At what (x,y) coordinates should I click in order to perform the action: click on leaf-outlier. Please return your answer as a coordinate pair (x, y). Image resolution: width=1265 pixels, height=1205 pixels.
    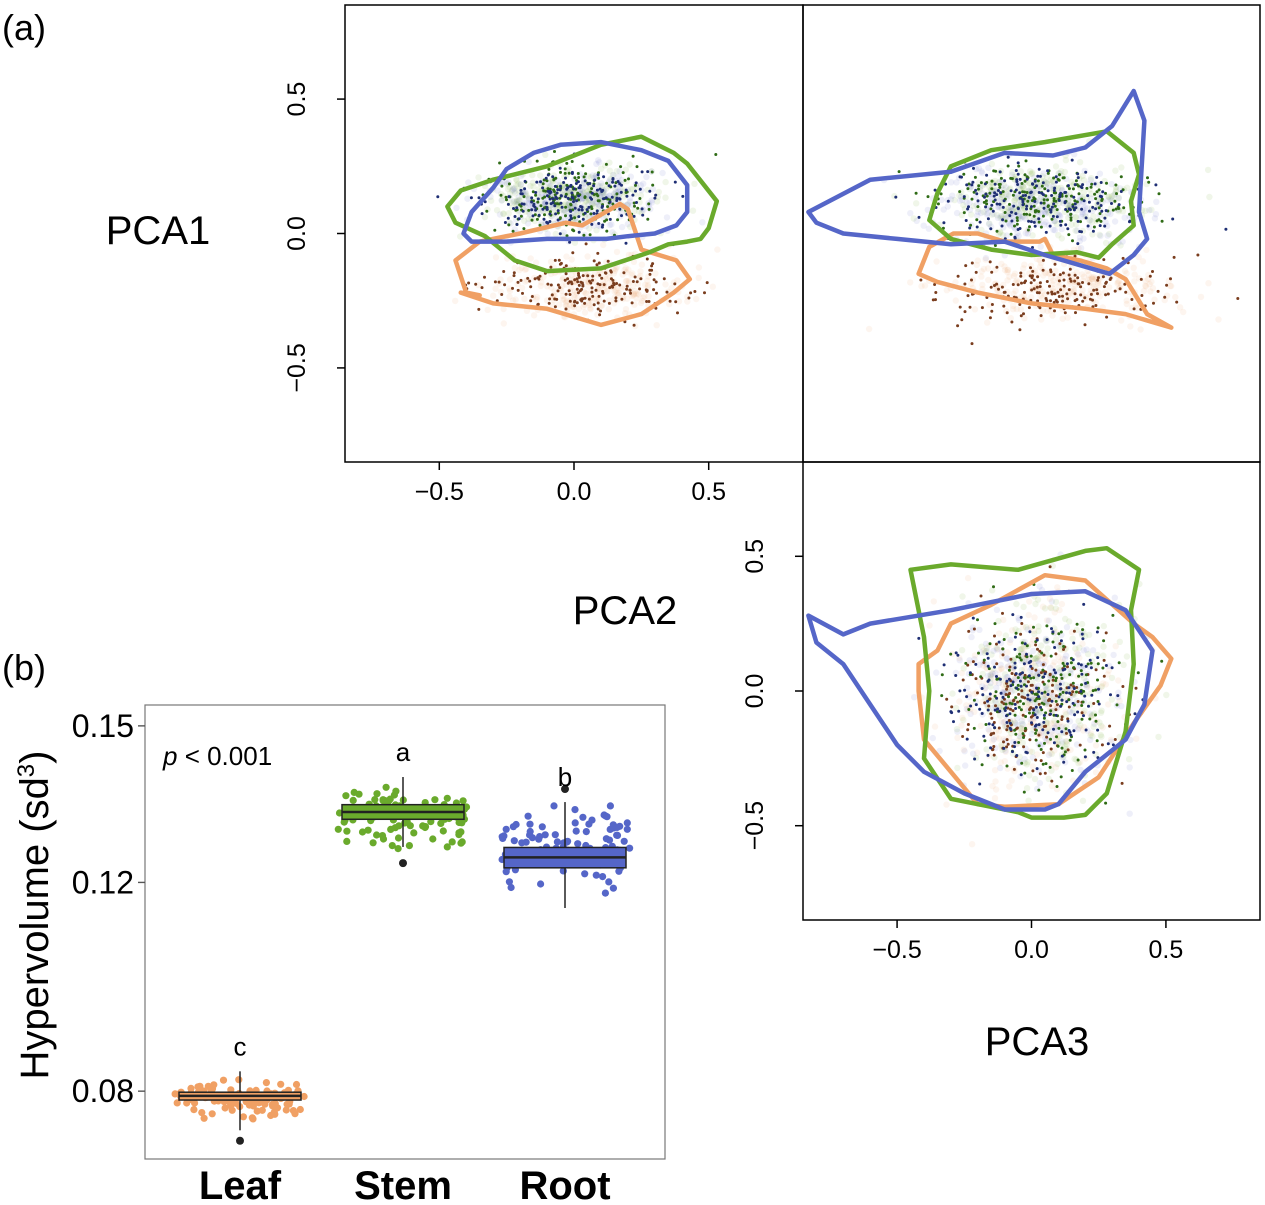
    Looking at the image, I should click on (240, 1140).